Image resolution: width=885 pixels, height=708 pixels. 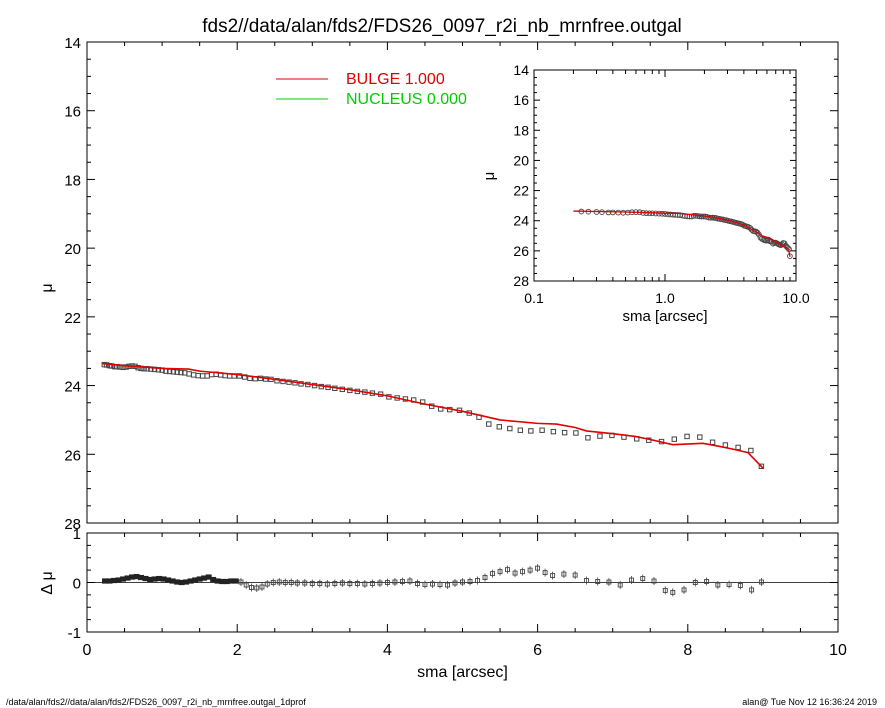 I want to click on inset-background, so click(x=665, y=176).